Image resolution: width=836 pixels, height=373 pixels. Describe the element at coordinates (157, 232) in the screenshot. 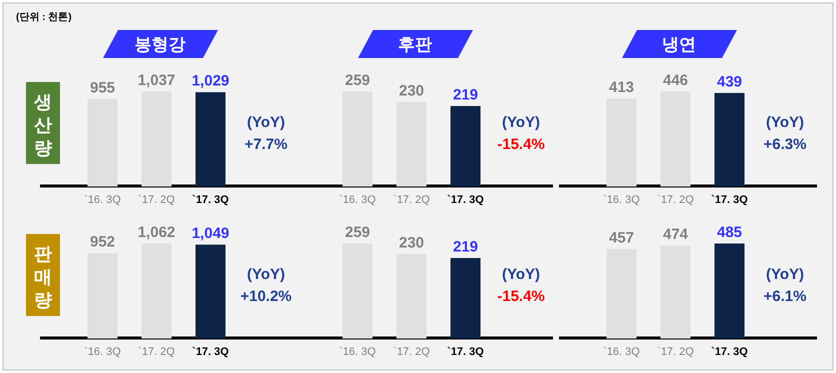

I see `data-label: 1,062` at that location.